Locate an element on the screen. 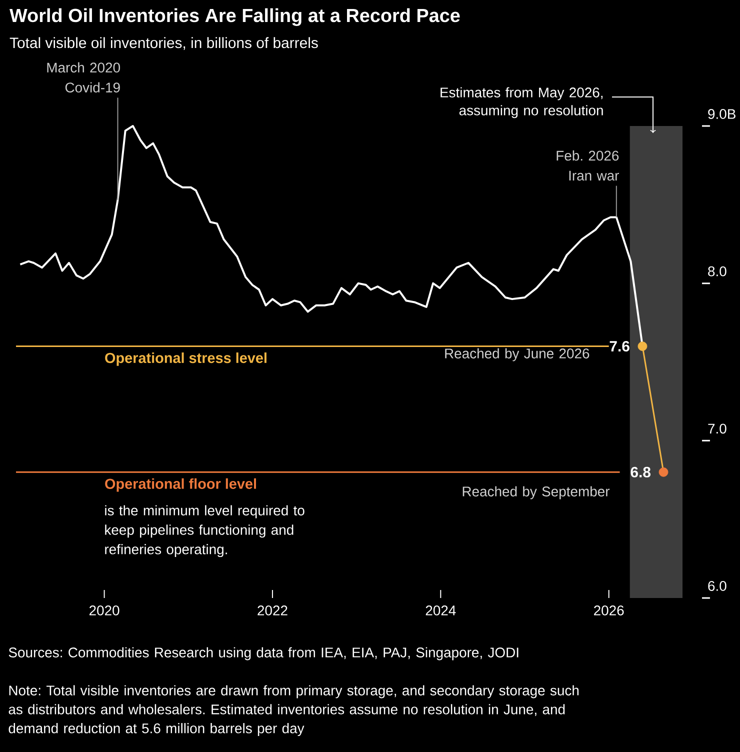  text: Estimates from May 2026, assuming no resolution is located at coordinates (521, 102).